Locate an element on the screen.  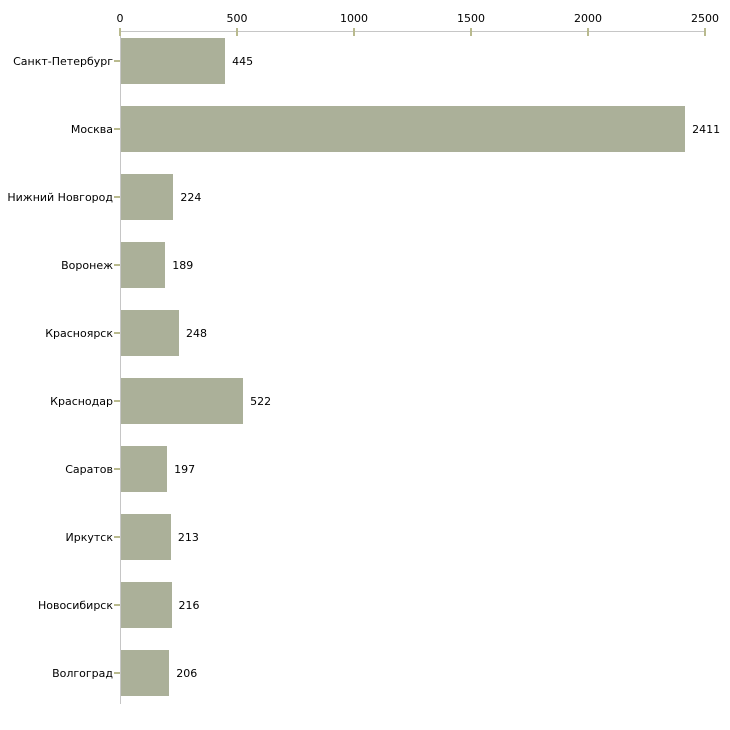
bar-row: Красноярск 248 is located at coordinates (375, 338).